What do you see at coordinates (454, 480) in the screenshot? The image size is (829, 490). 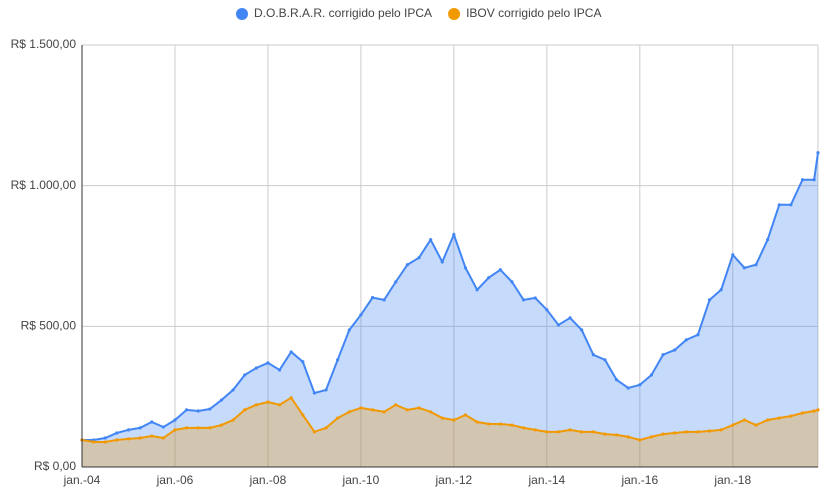 I see `x-tick-label: jan.-12` at bounding box center [454, 480].